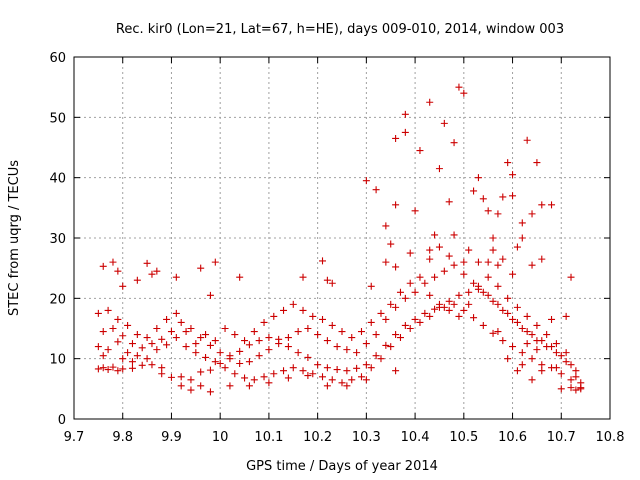  What do you see at coordinates (463, 437) in the screenshot?
I see `x-tick-label: 10.5` at bounding box center [463, 437].